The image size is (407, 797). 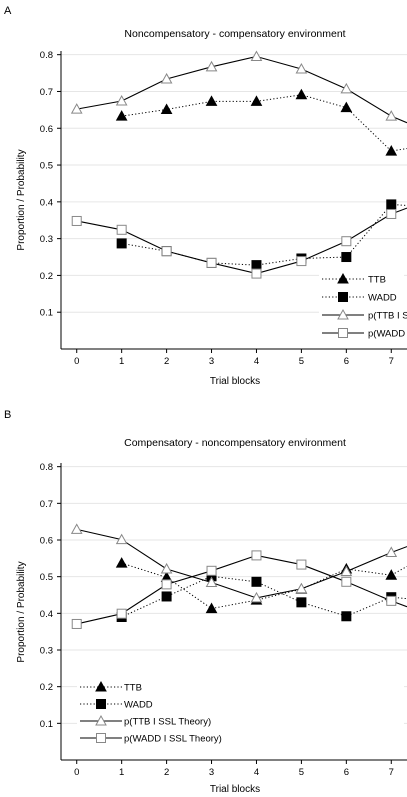 What do you see at coordinates (238, 87) in the screenshot?
I see `series-open-triangle` at bounding box center [238, 87].